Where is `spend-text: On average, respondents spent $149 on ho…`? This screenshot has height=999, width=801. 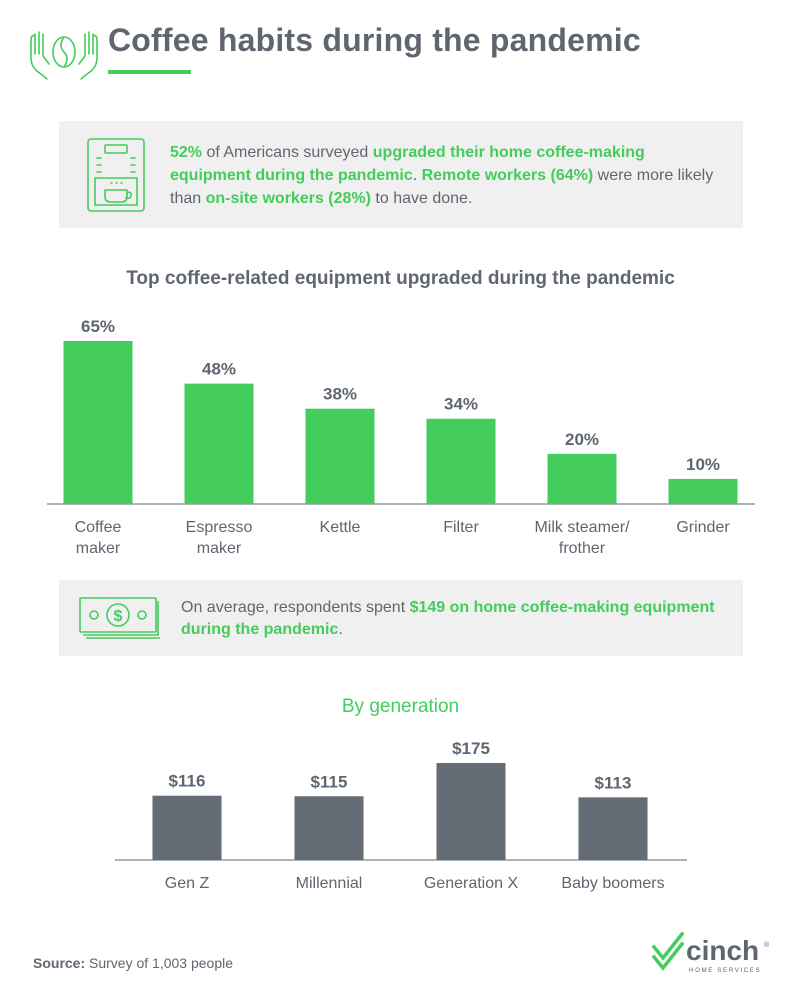 spend-text: On average, respondents spent $149 on ho… is located at coordinates (451, 619).